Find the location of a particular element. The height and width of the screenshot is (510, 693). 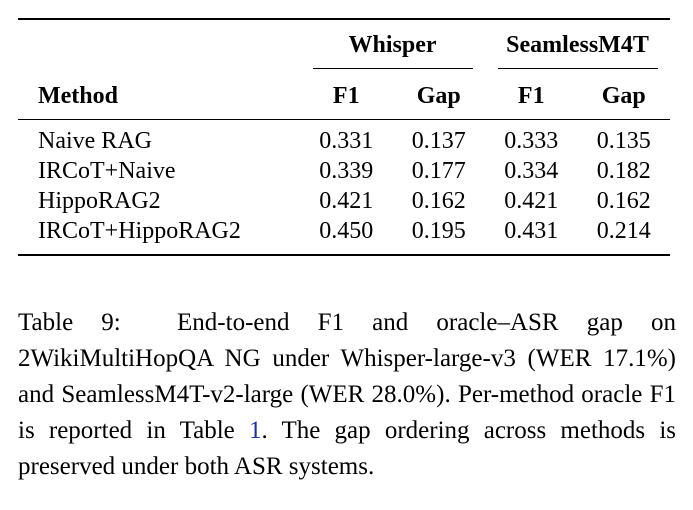

value-cell: 0.331 is located at coordinates (346, 141).